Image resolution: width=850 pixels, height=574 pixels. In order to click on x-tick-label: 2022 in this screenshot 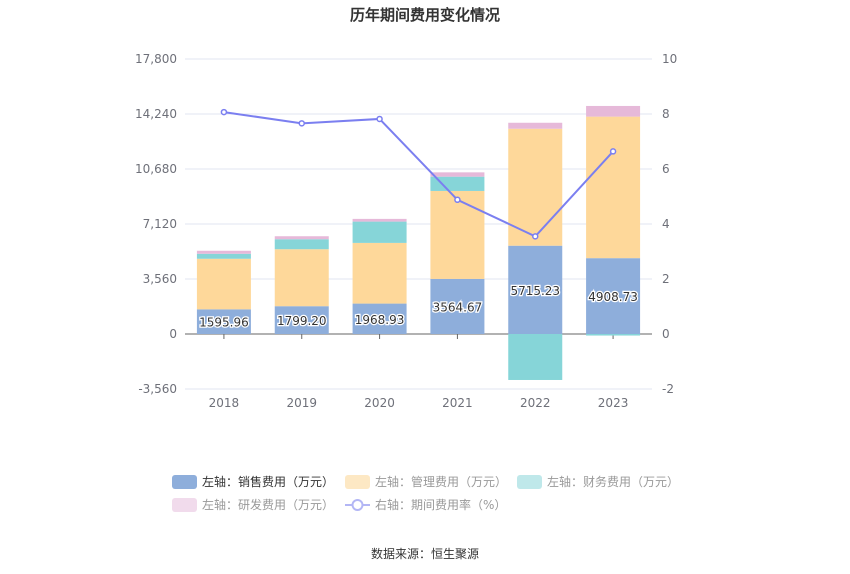, I will do `click(535, 403)`.